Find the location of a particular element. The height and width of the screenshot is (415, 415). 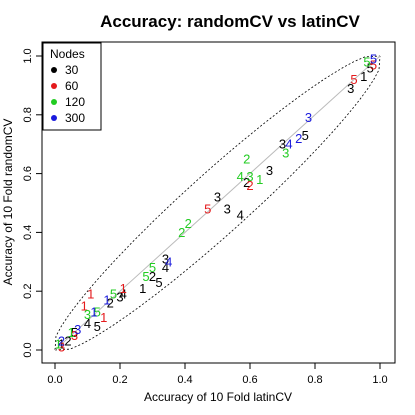

y-tick-label: 1.0 is located at coordinates (28, 55).